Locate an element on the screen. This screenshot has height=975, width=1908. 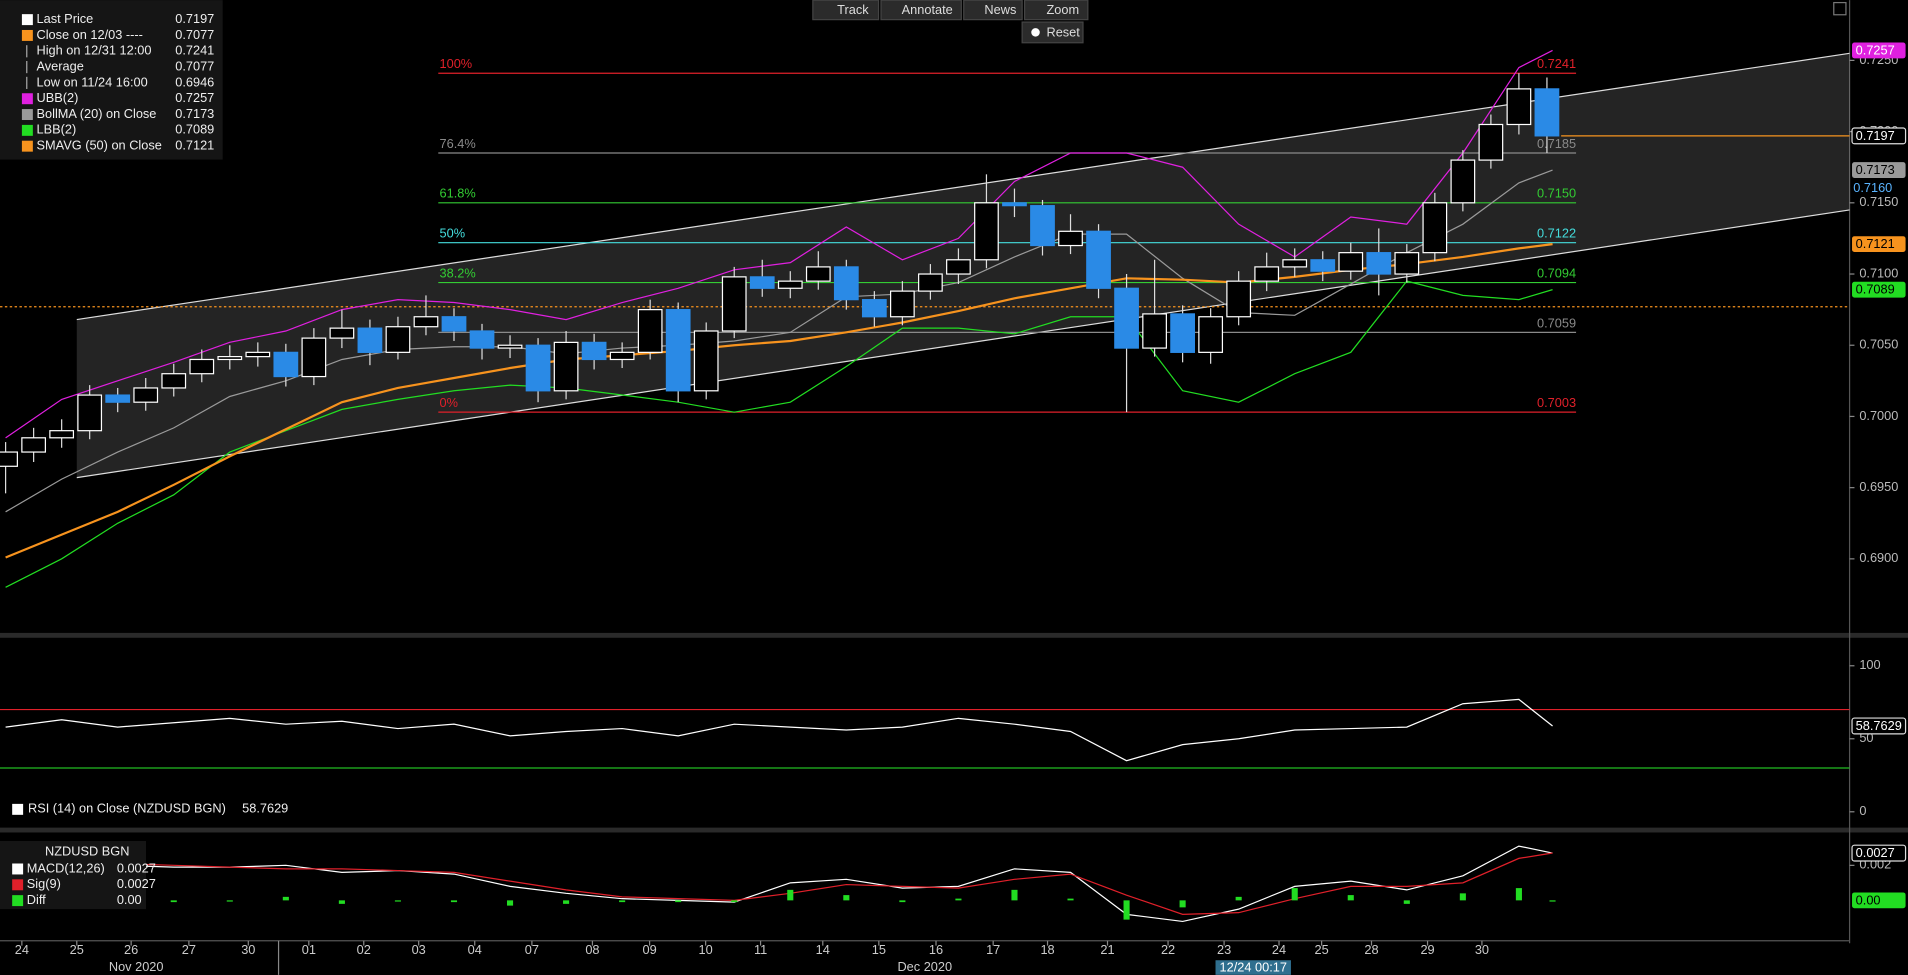
indicator-line is located at coordinates (779, 730).